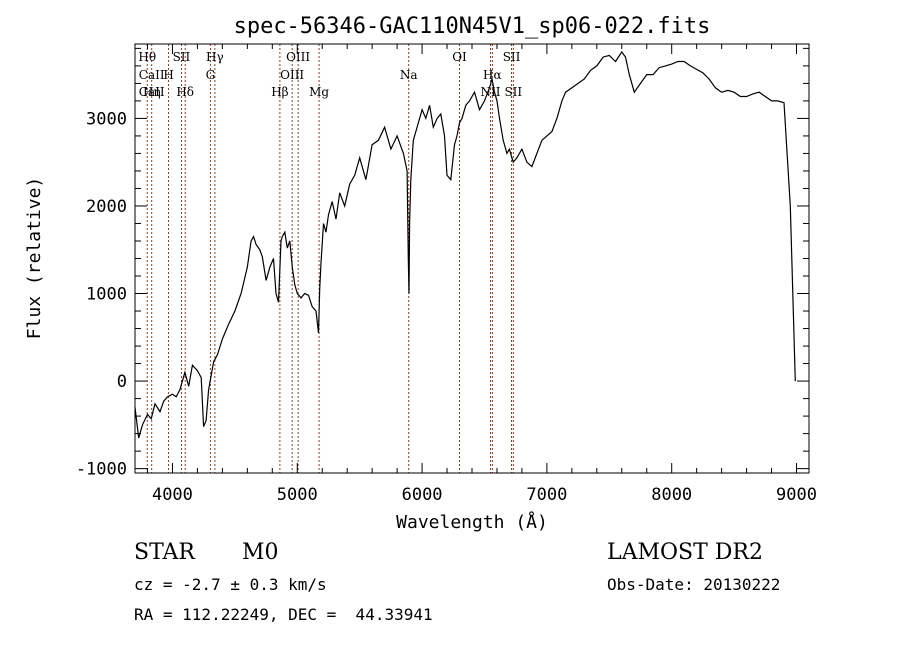  Describe the element at coordinates (122, 382) in the screenshot. I see `y-tick-label: 0` at that location.